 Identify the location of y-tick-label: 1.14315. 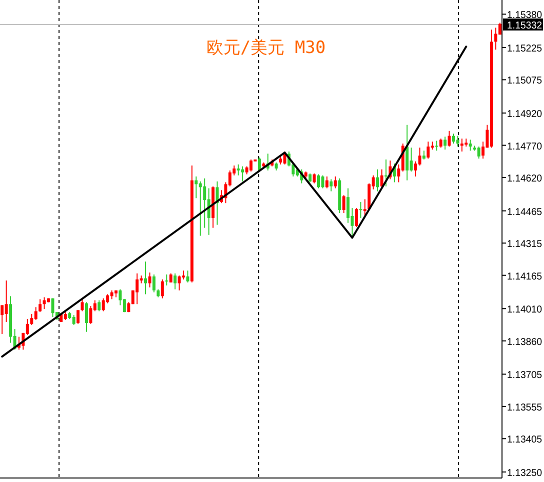
(525, 244).